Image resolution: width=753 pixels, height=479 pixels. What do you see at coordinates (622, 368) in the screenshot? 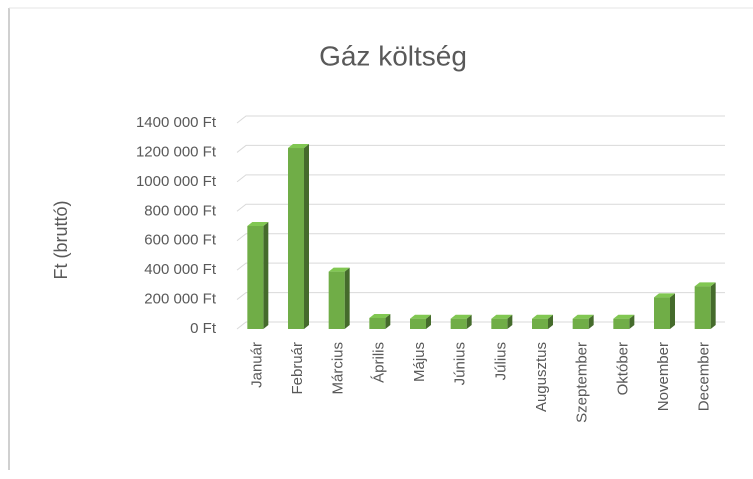
I see `x-tick-label: Október` at bounding box center [622, 368].